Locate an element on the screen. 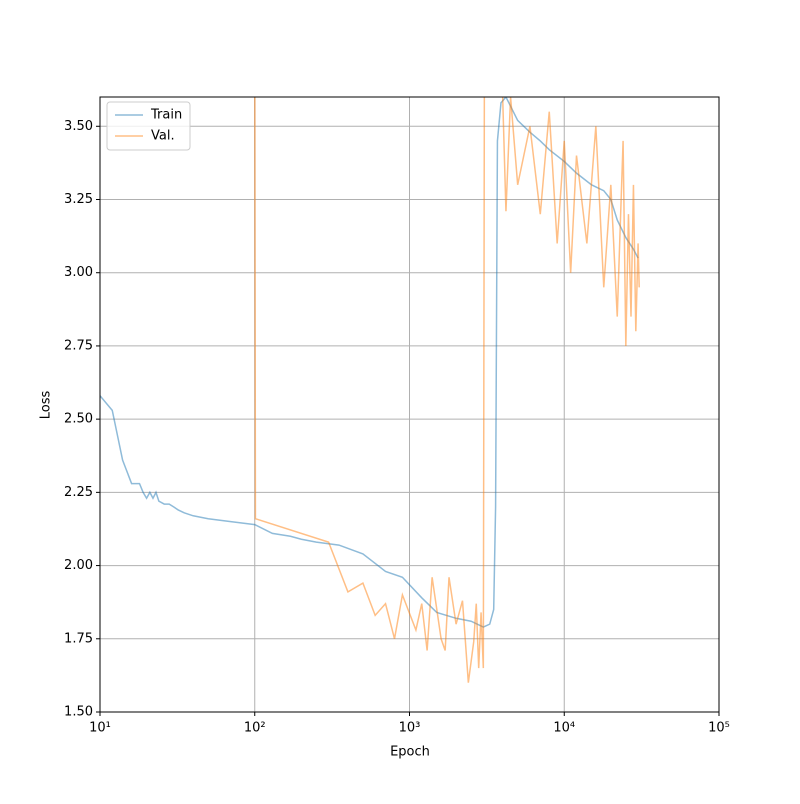 The height and width of the screenshot is (804, 800). y-tick-label: 2.50 is located at coordinates (78, 419).